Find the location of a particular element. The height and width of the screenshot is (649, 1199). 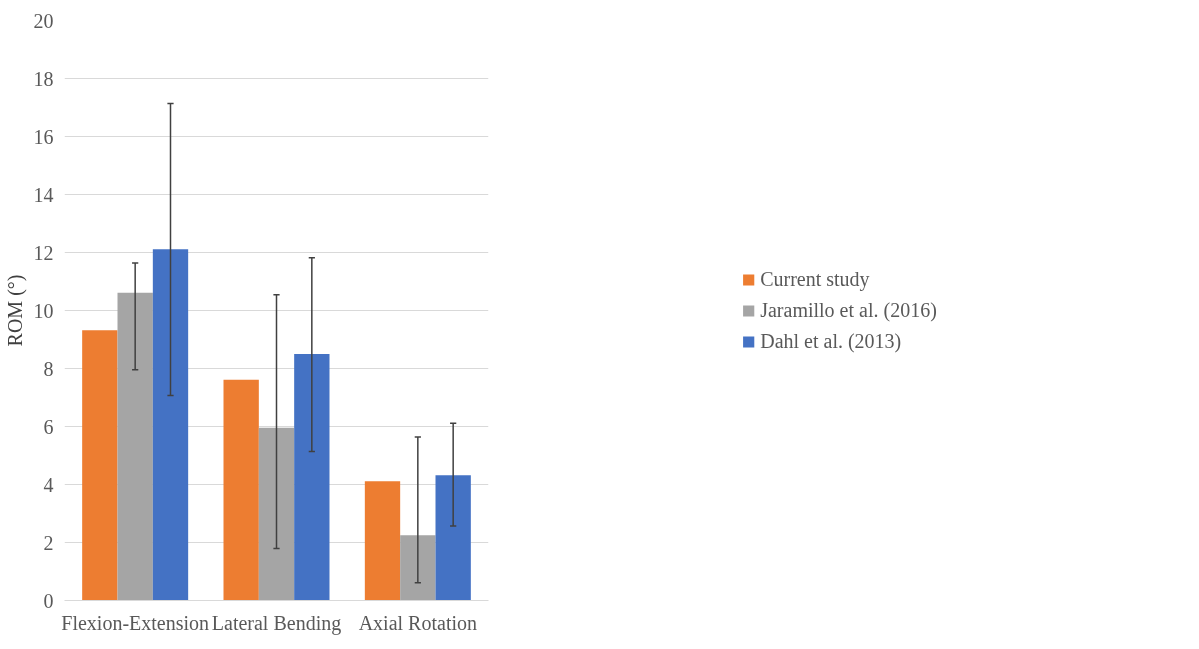

y-tick-label: 4 is located at coordinates (48, 484).